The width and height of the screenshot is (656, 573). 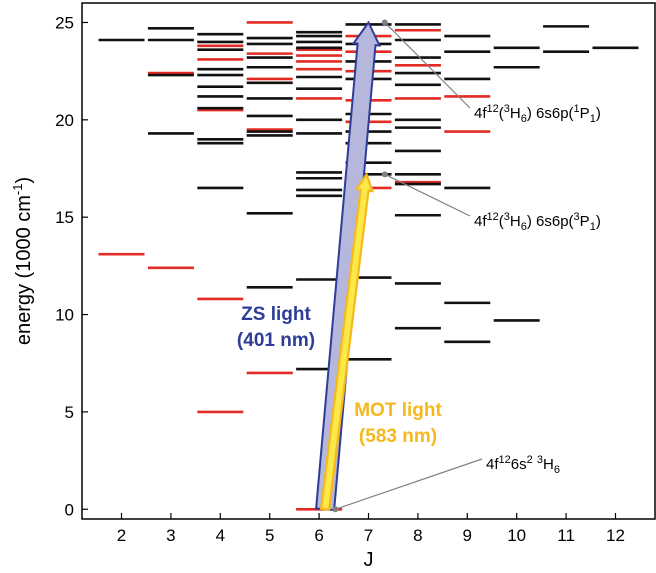 I want to click on zs-light-arrow, so click(x=348, y=266).